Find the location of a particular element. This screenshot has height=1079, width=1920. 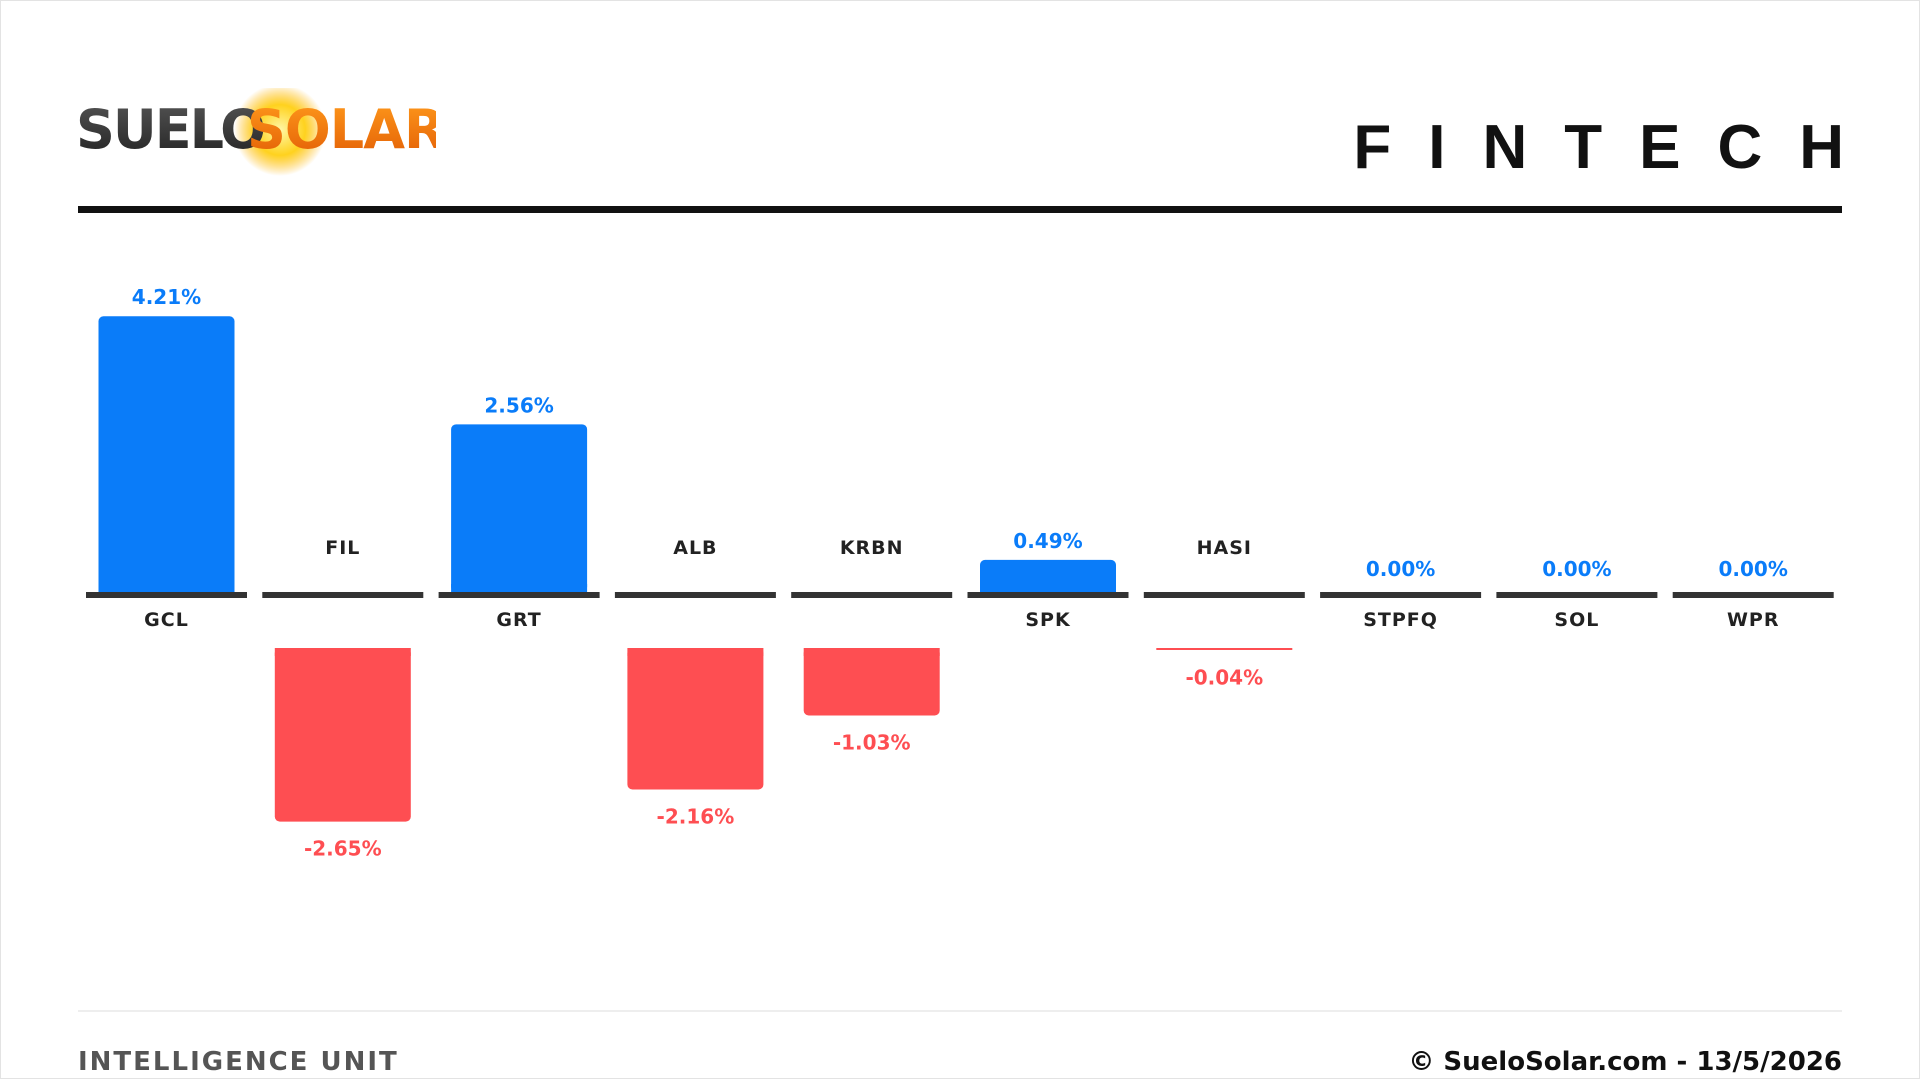

baseline-alb is located at coordinates (695, 595).